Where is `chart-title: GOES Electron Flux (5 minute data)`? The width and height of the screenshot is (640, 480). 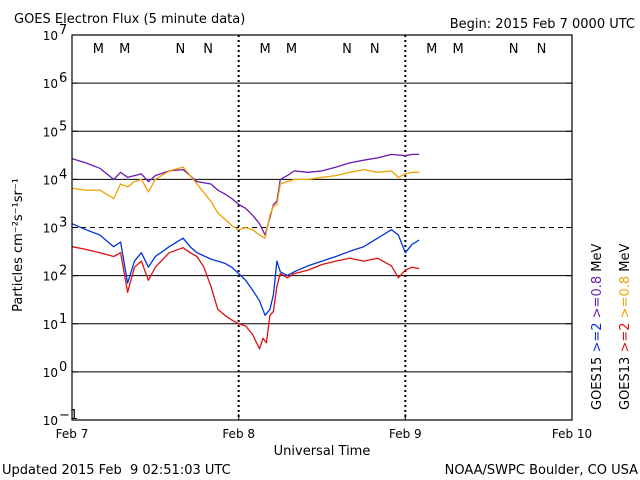
chart-title: GOES Electron Flux (5 minute data) is located at coordinates (129, 19).